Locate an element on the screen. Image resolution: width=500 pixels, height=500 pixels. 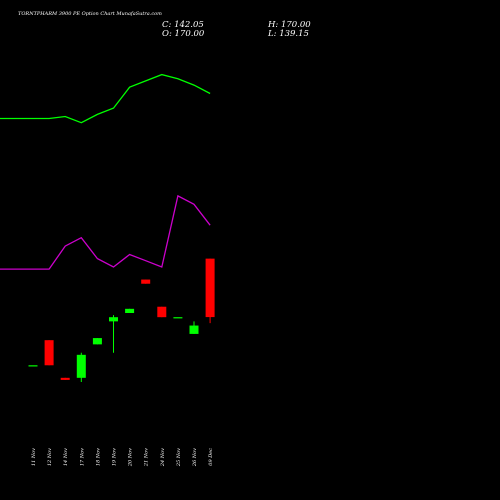
candle-25-nov is located at coordinates (178, 318).